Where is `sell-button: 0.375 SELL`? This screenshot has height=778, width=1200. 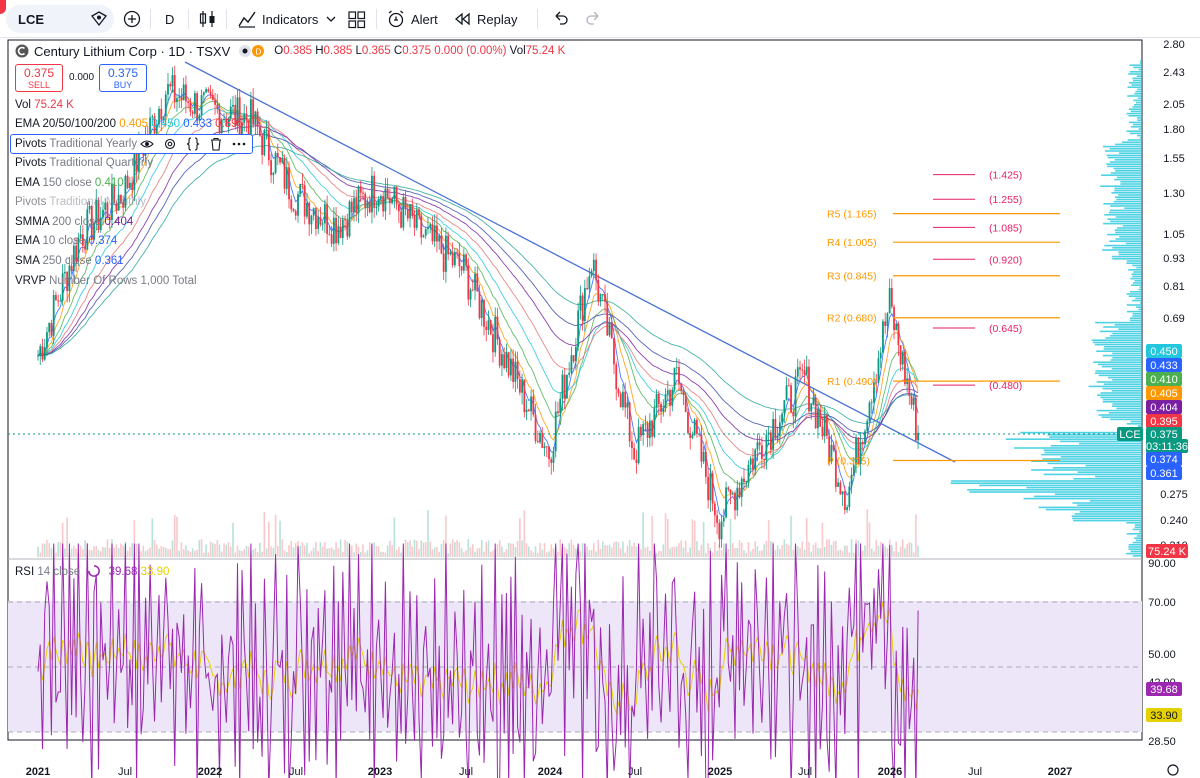
sell-button: 0.375 SELL is located at coordinates (39, 78).